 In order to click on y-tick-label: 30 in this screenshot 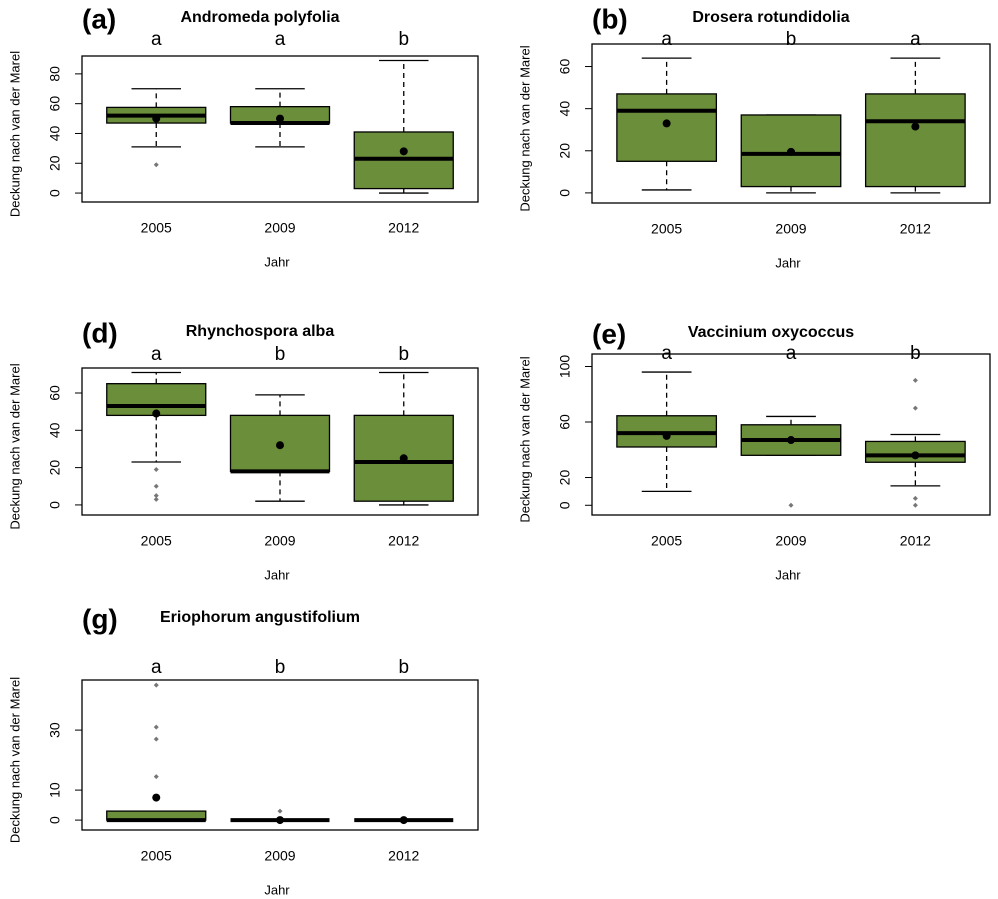, I will do `click(55, 730)`.